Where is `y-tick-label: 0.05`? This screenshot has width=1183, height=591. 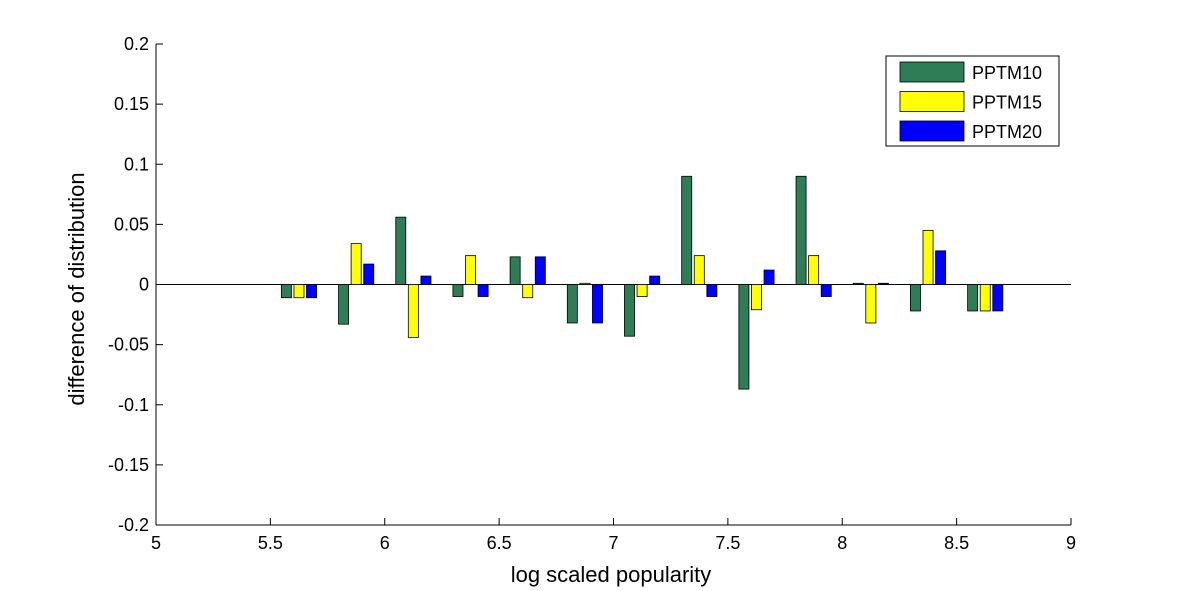
y-tick-label: 0.05 is located at coordinates (131, 224).